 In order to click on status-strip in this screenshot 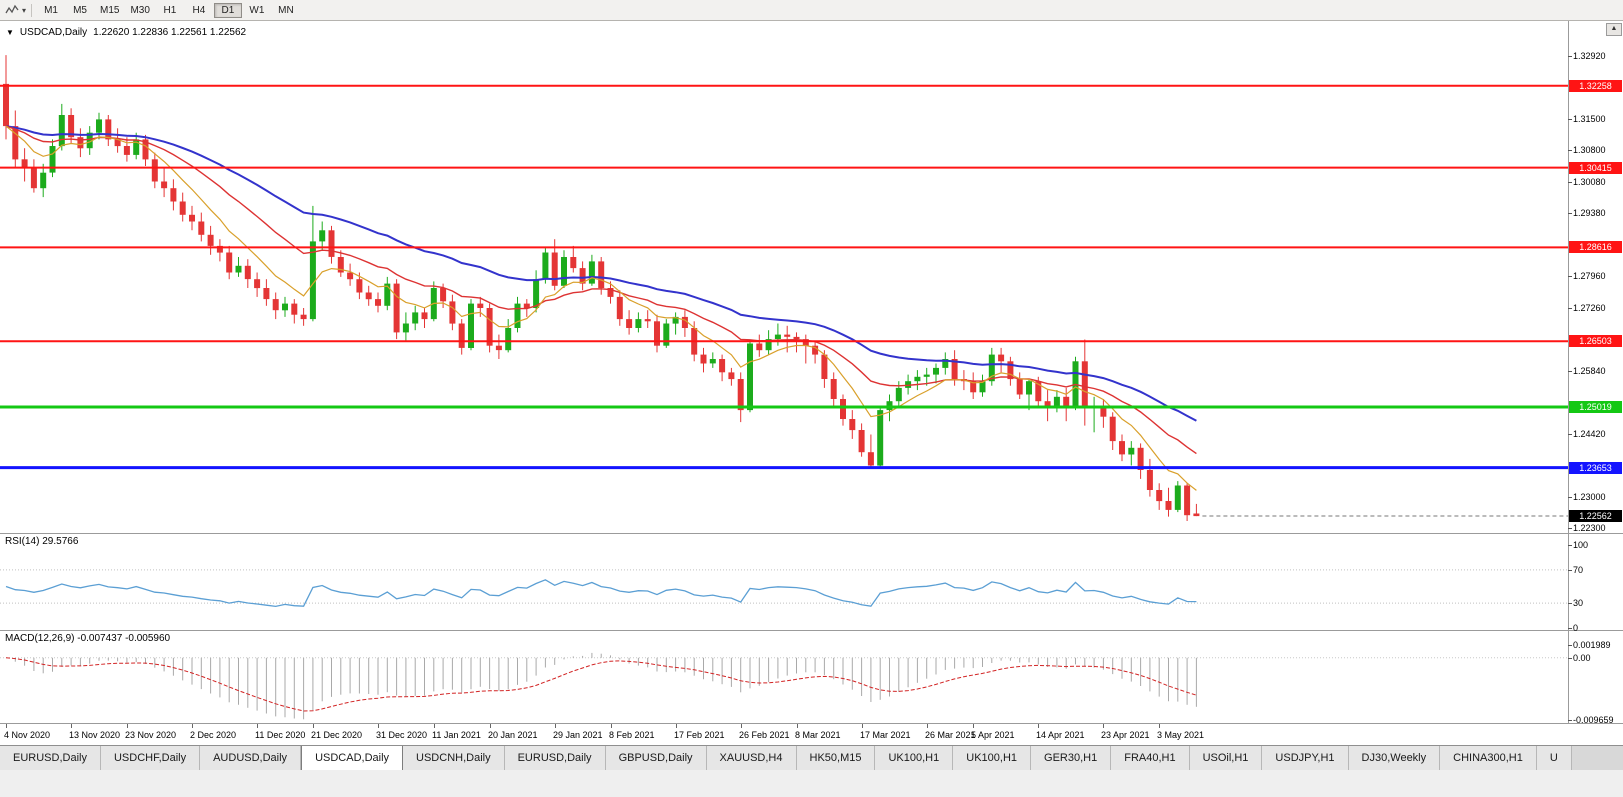, I will do `click(811, 783)`.